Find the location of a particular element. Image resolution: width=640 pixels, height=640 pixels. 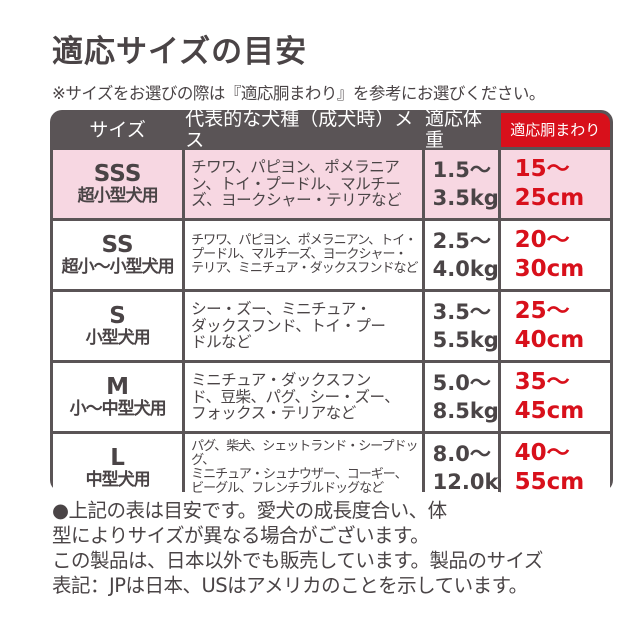

weight-min: 1.5〜 is located at coordinates (461, 169).